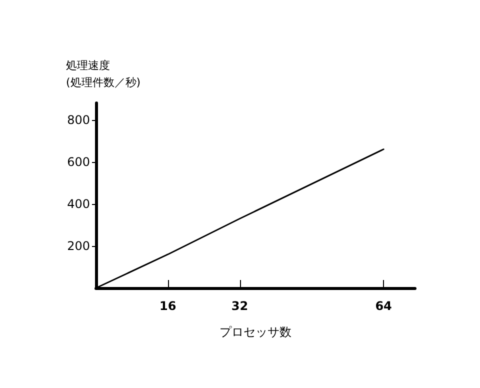 The width and height of the screenshot is (480, 388). Describe the element at coordinates (256, 332) in the screenshot. I see `x-axis-title: プロセッサ数` at that location.